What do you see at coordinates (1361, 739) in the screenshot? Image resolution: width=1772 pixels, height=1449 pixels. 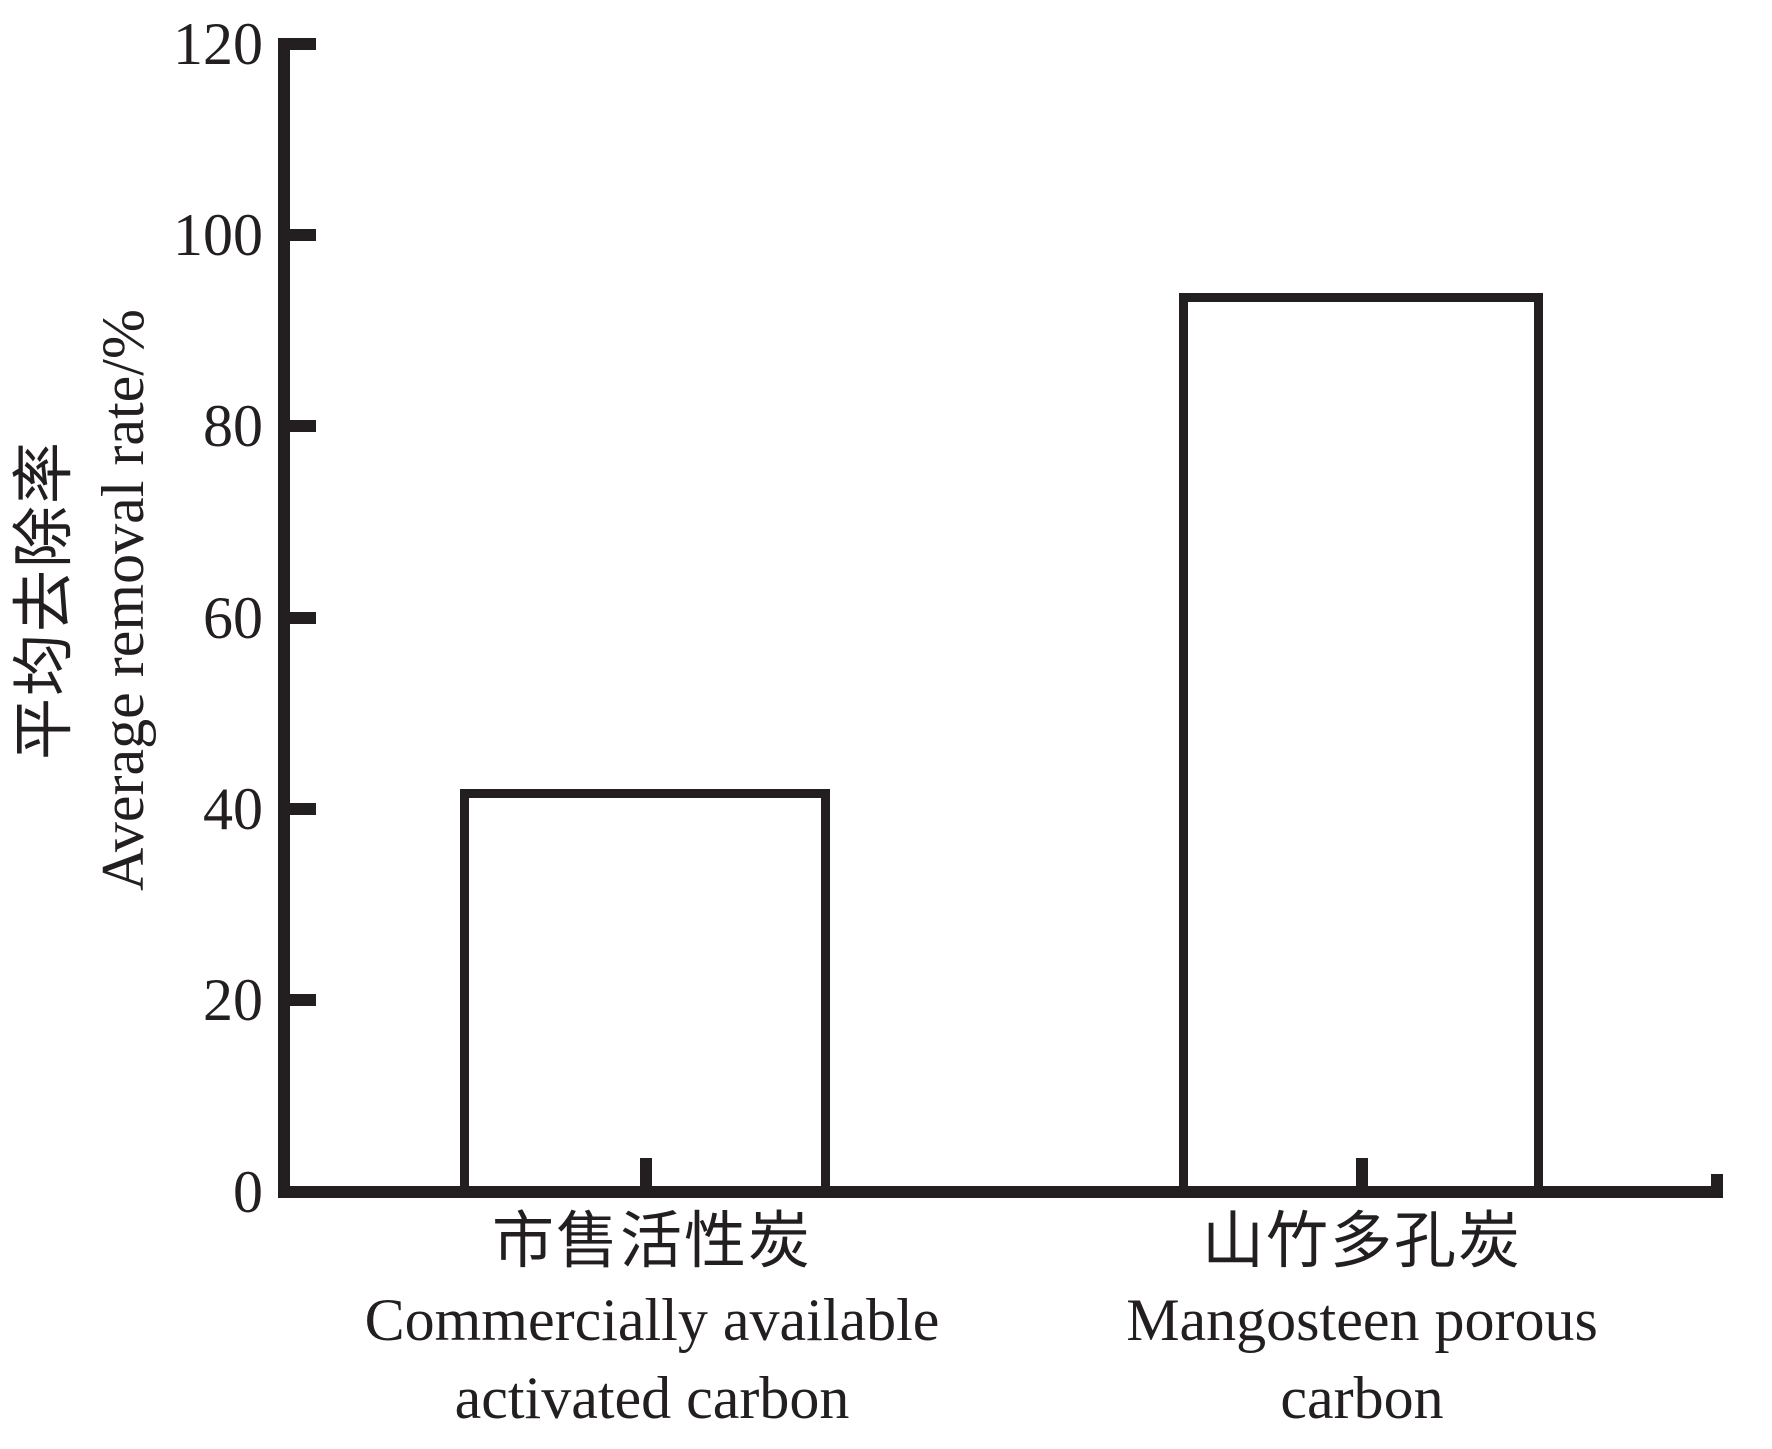 I see `bar-mangosteen-porous-carbon` at bounding box center [1361, 739].